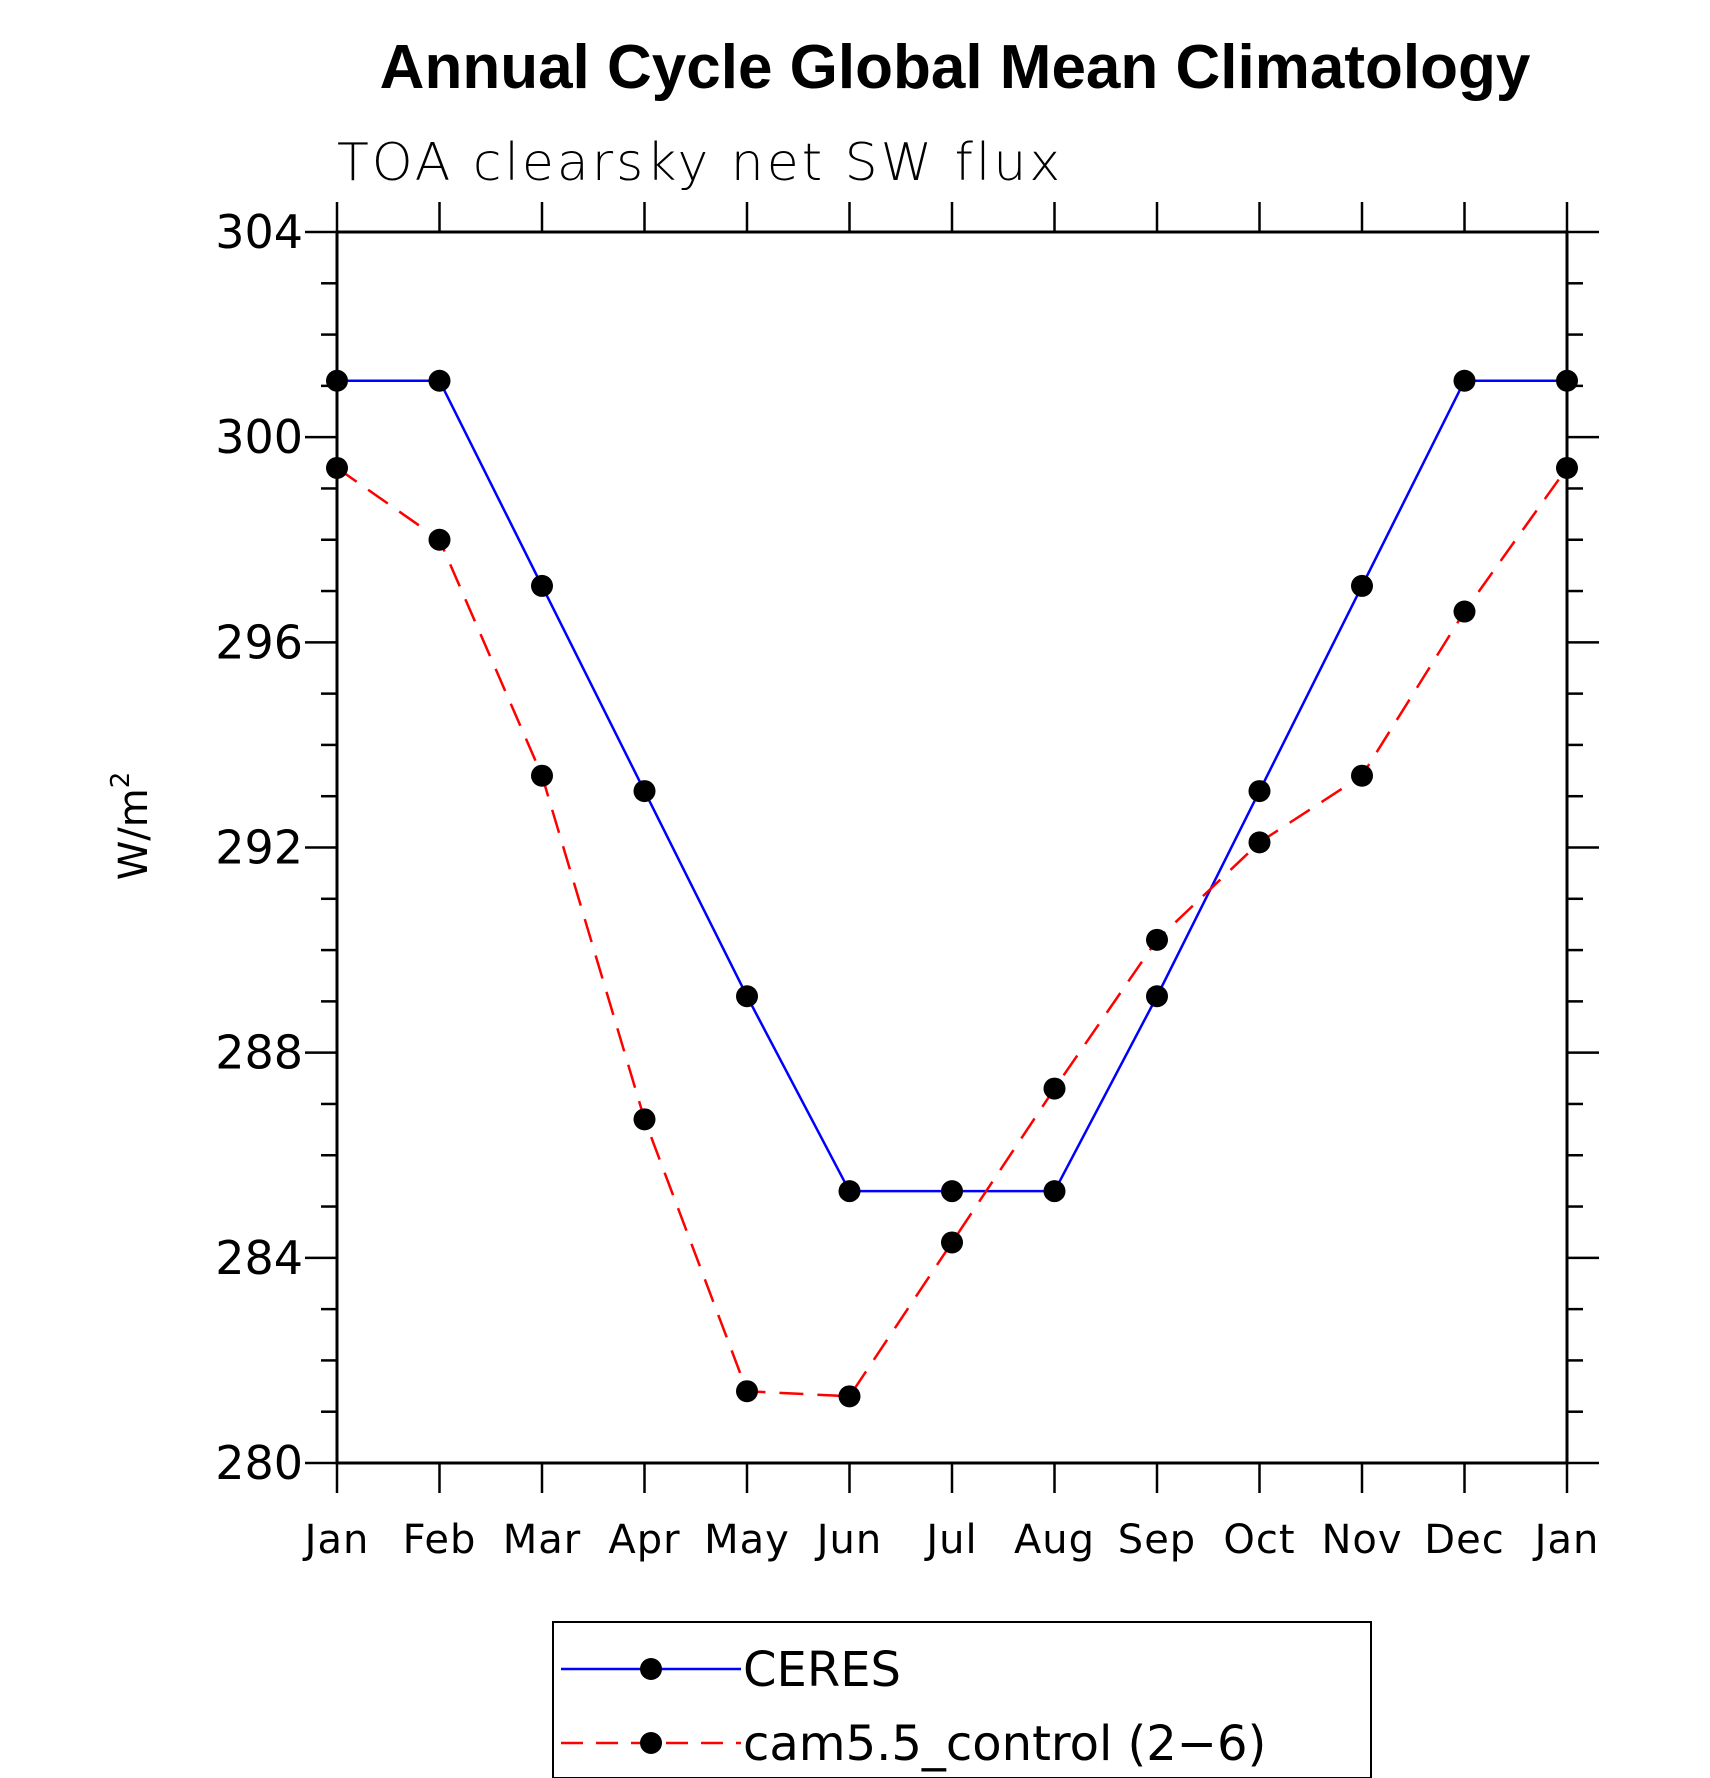  Describe the element at coordinates (259, 848) in the screenshot. I see `y-tick-label: 292` at that location.